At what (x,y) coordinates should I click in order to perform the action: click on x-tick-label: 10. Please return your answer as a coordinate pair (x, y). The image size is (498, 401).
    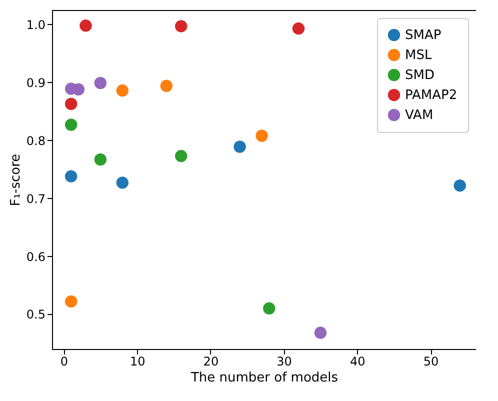
    Looking at the image, I should click on (138, 361).